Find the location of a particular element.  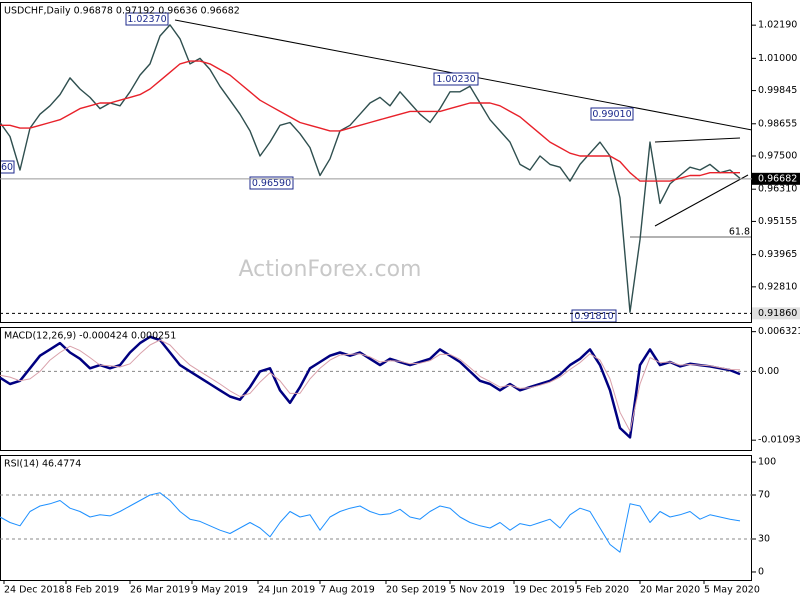

y-tick-label: -0.010939 is located at coordinates (779, 440).